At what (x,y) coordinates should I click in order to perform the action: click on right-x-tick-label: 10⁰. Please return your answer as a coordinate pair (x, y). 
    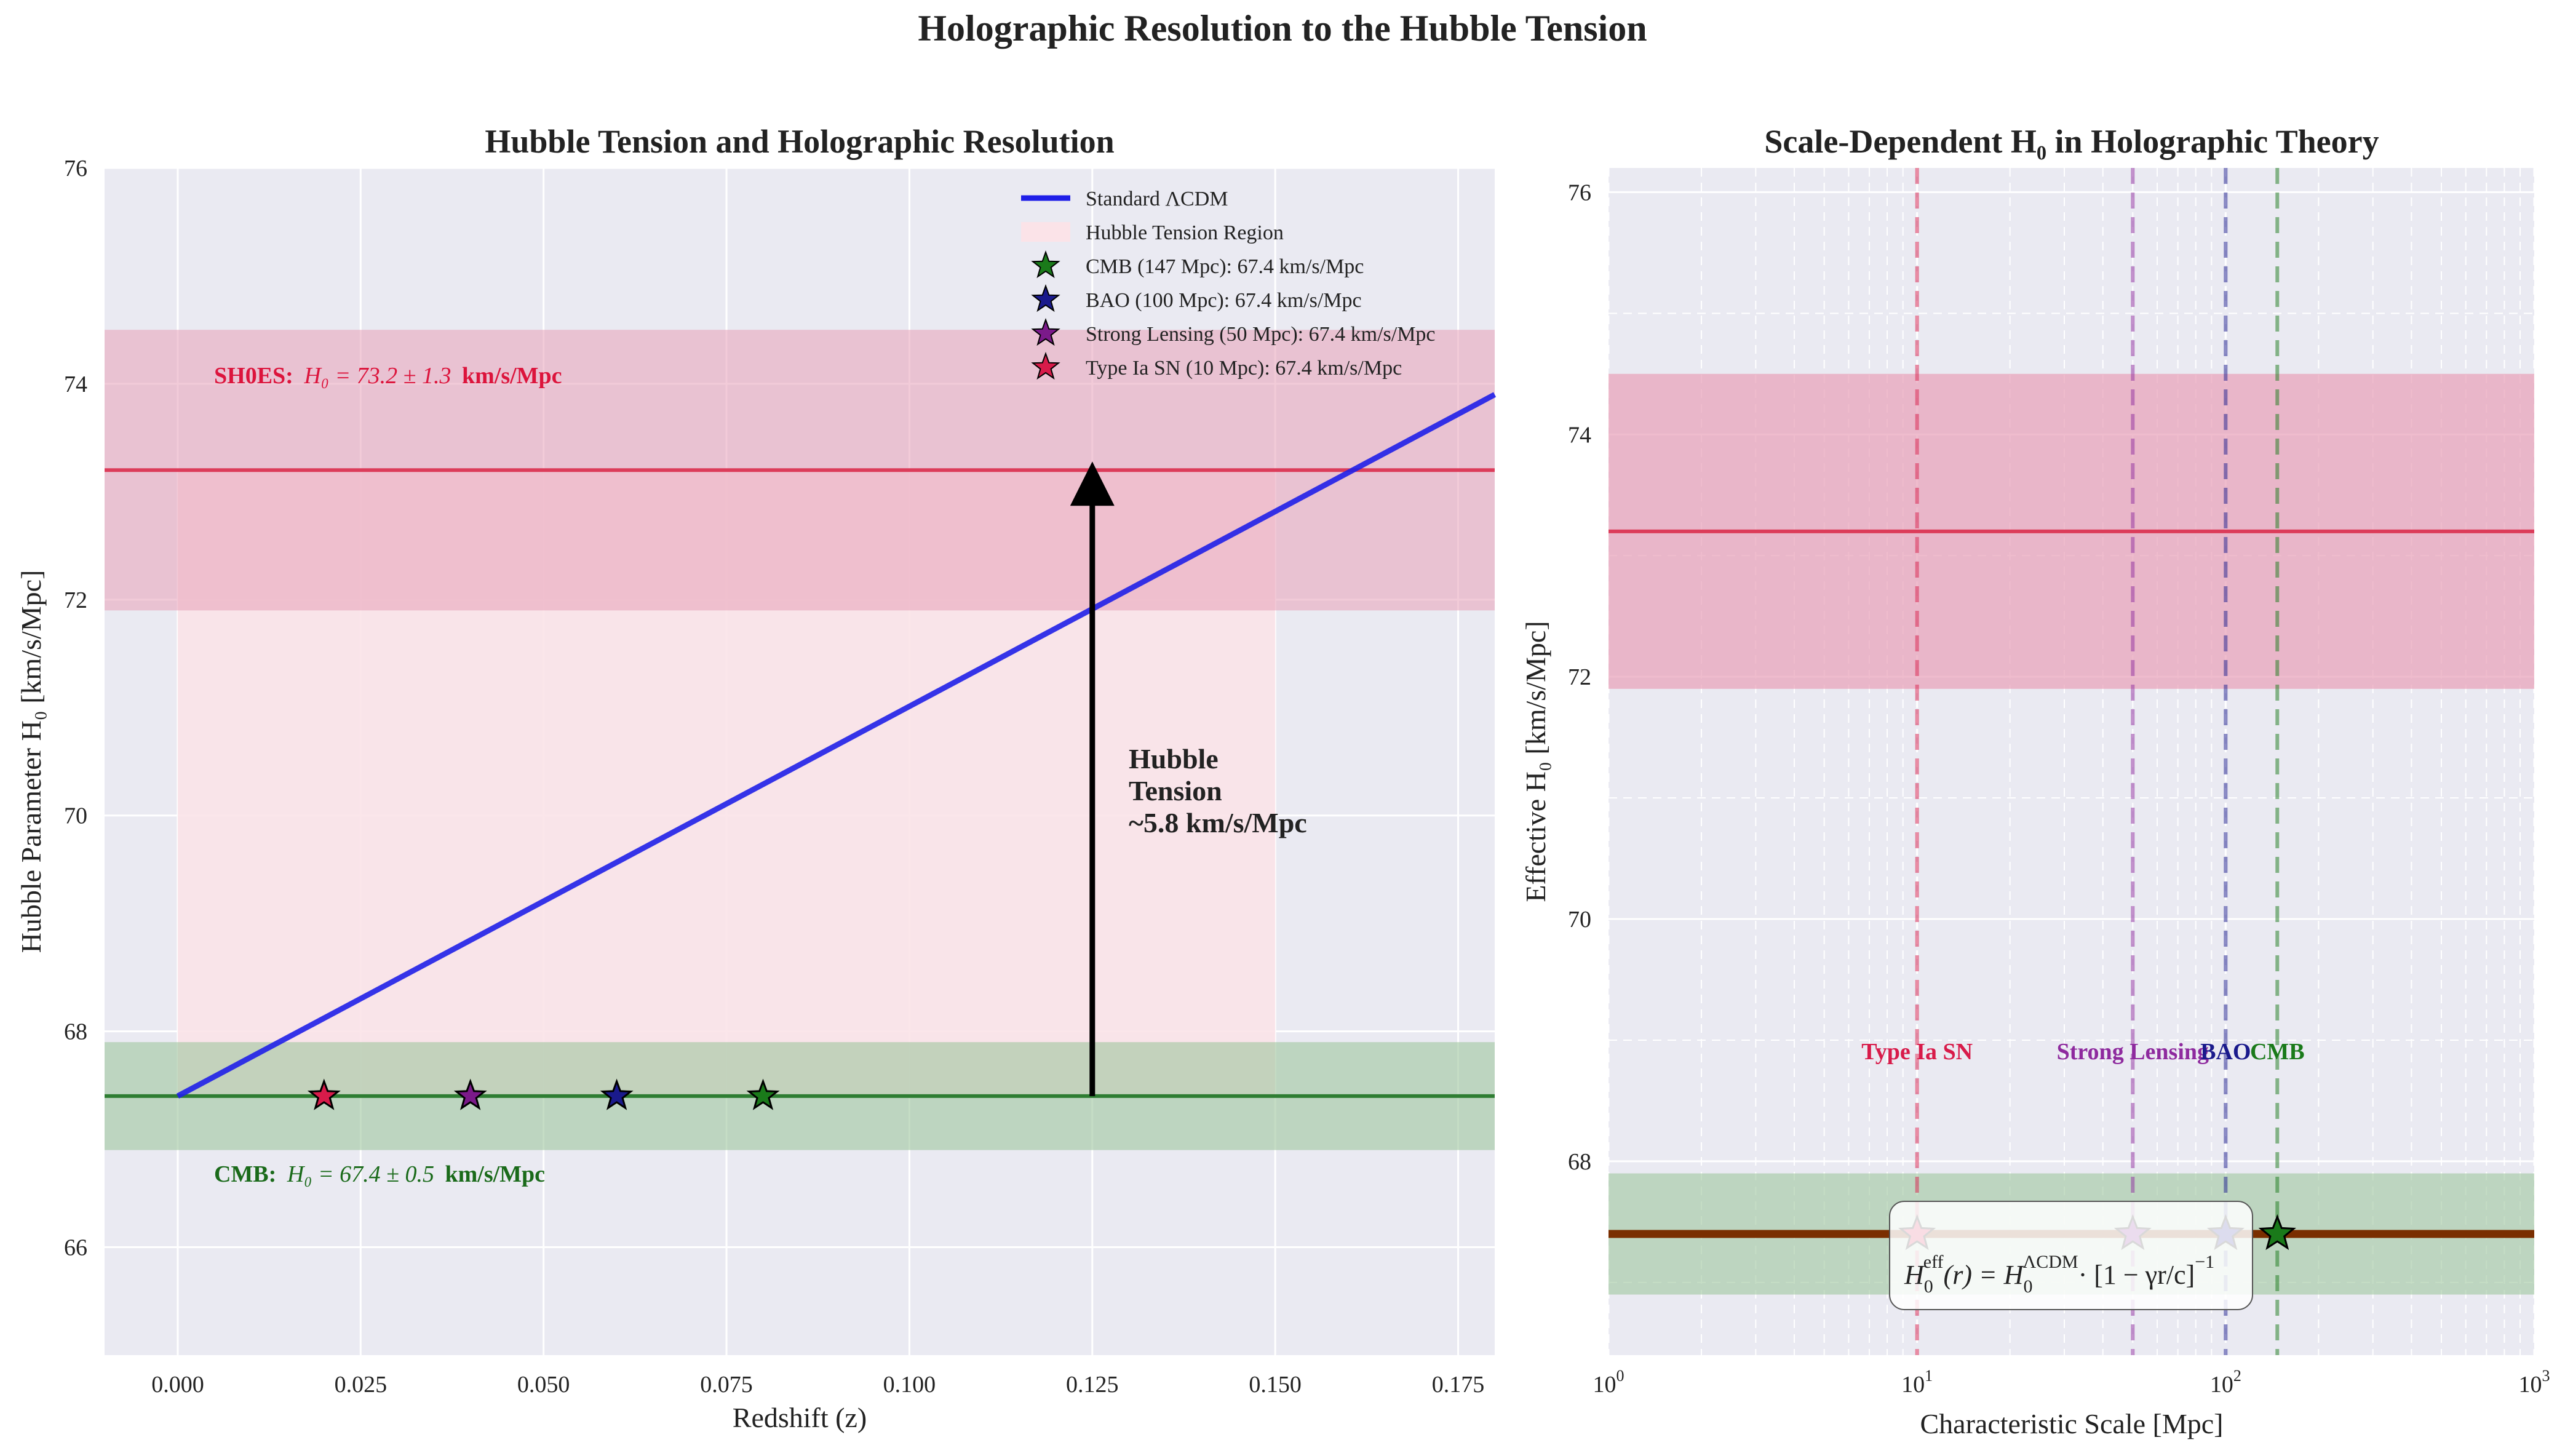
    Looking at the image, I should click on (1608, 1382).